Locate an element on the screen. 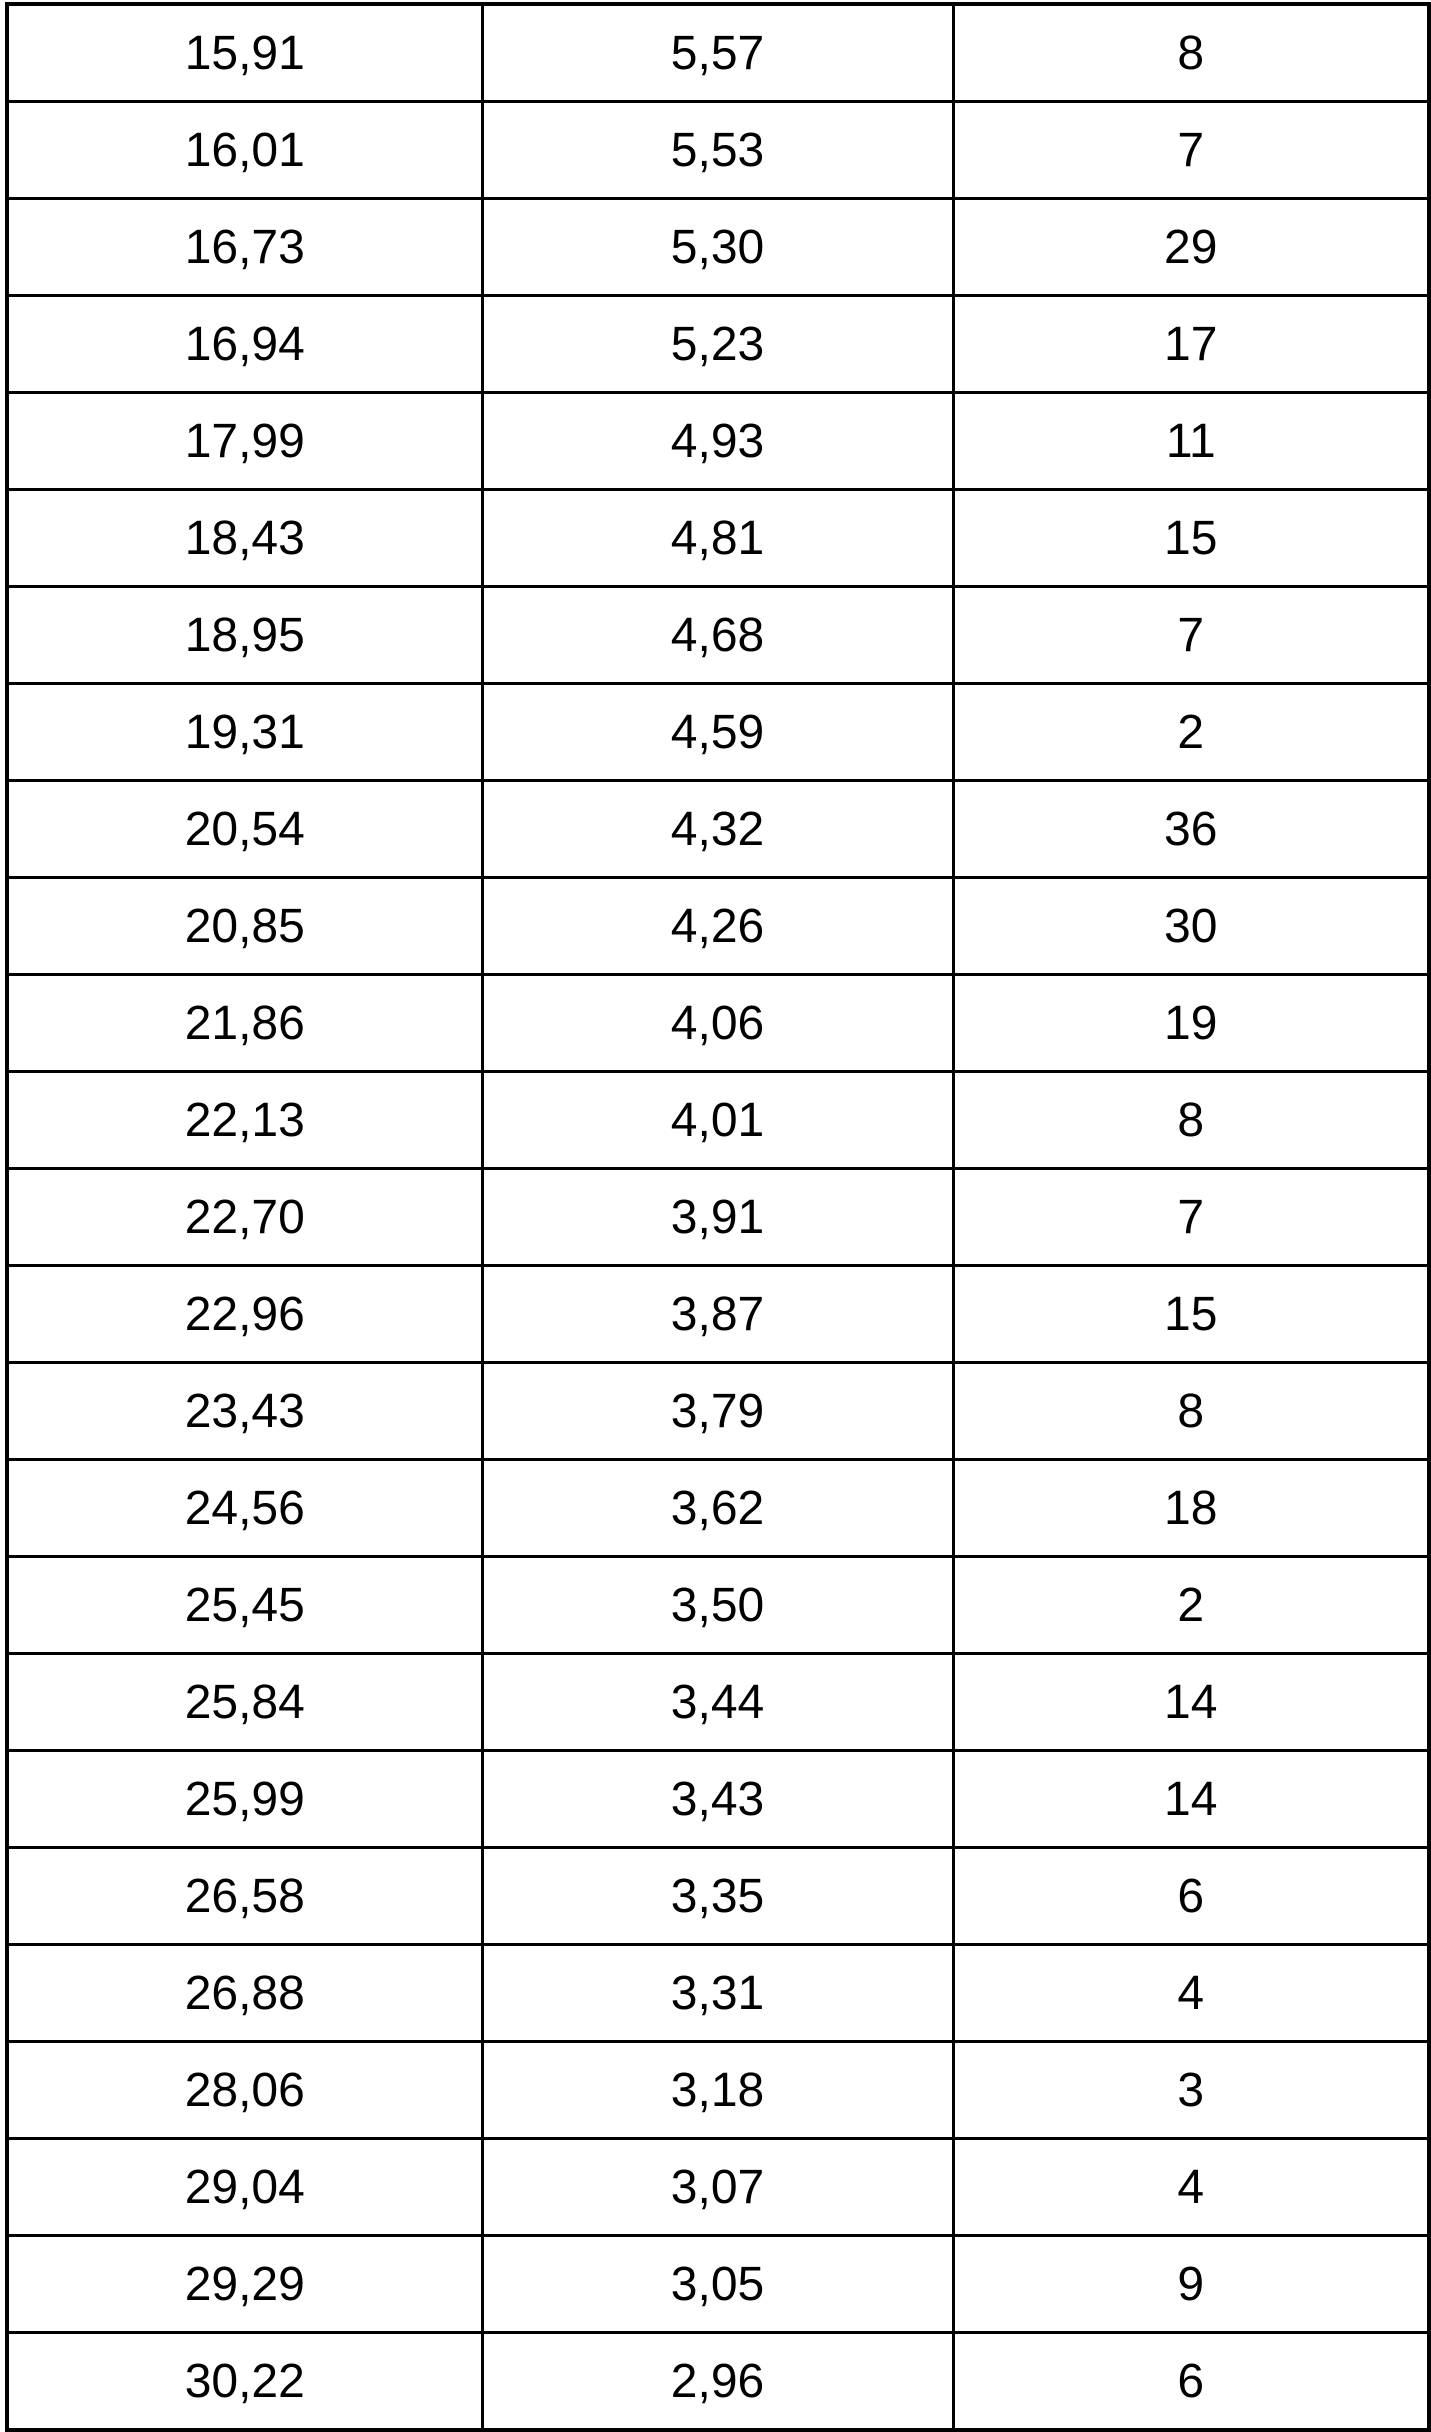 The width and height of the screenshot is (1431, 2432). table-row: 22,703,917 is located at coordinates (718, 1217).